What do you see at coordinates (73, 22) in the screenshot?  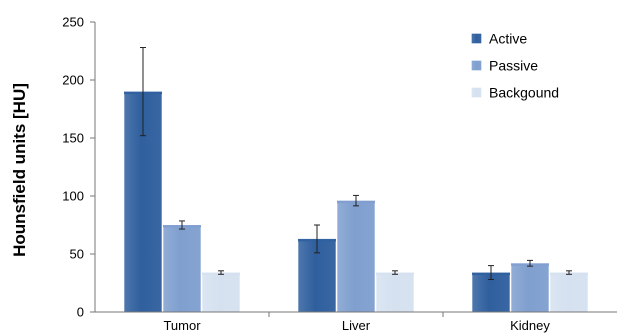 I see `y-tick-label: 250` at bounding box center [73, 22].